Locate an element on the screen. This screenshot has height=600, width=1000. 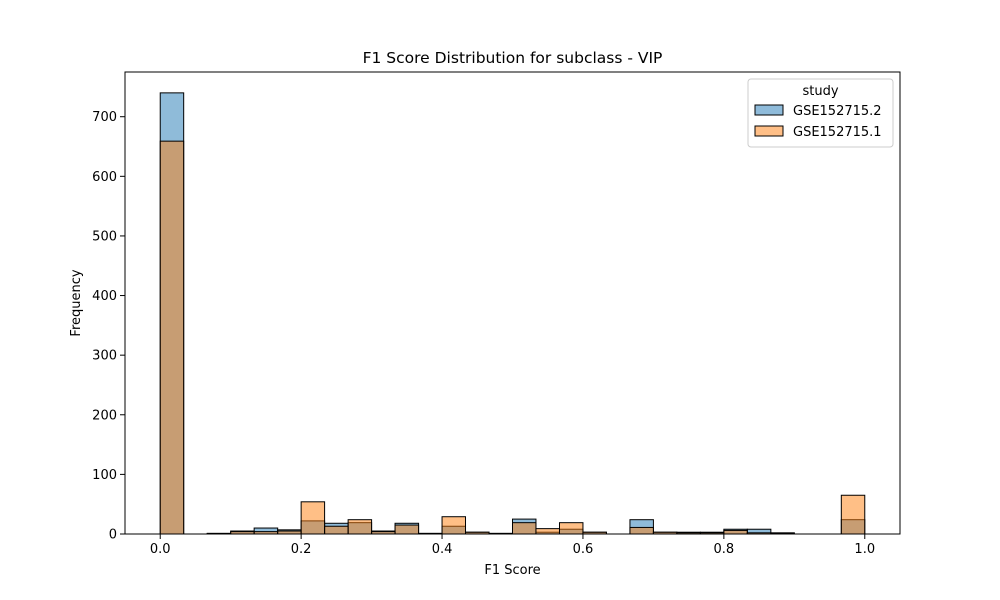
legend: study GSE152715.2 GSE152715.1 is located at coordinates (820, 113).